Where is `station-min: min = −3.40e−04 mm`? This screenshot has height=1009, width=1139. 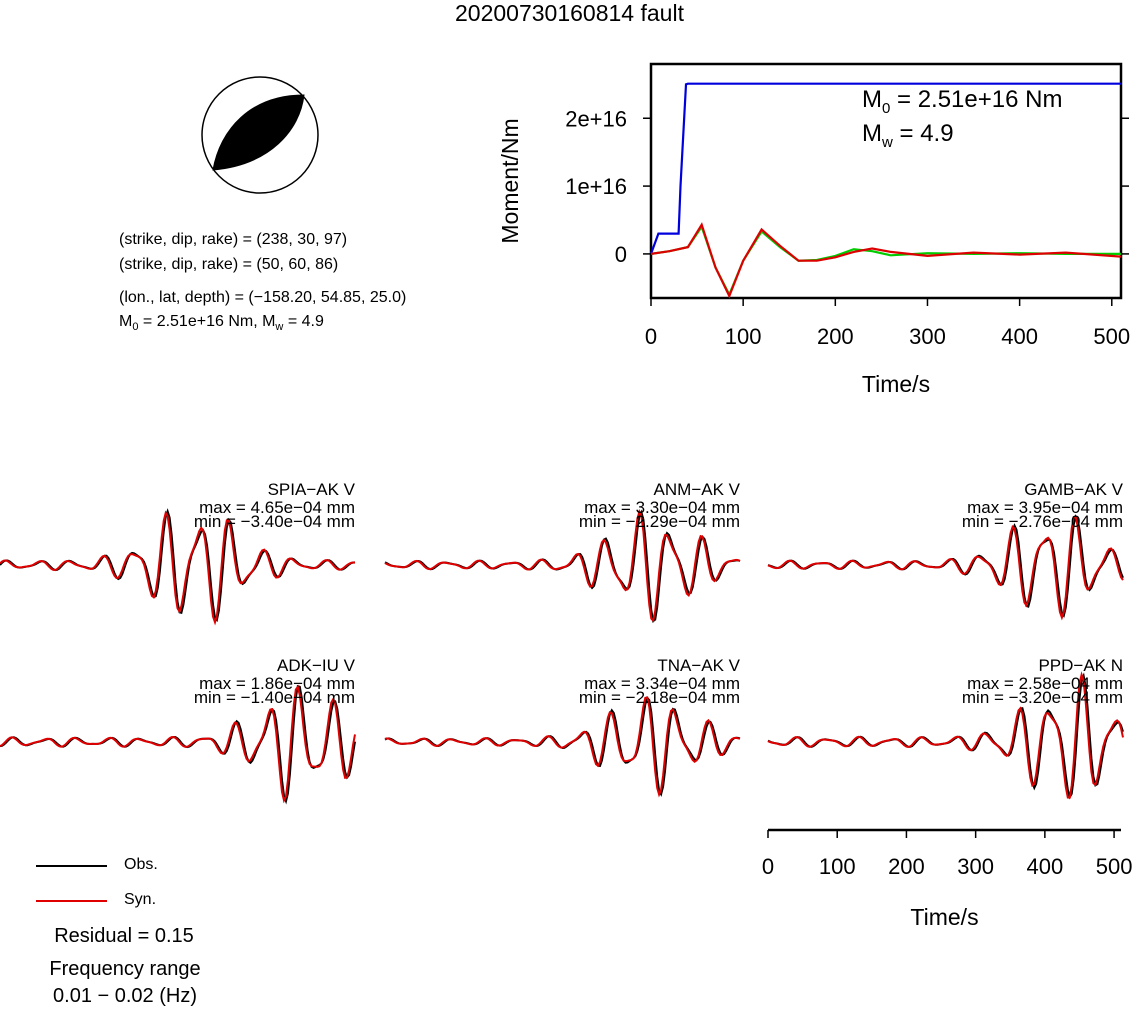
station-min: min = −3.40e−04 mm is located at coordinates (274, 521).